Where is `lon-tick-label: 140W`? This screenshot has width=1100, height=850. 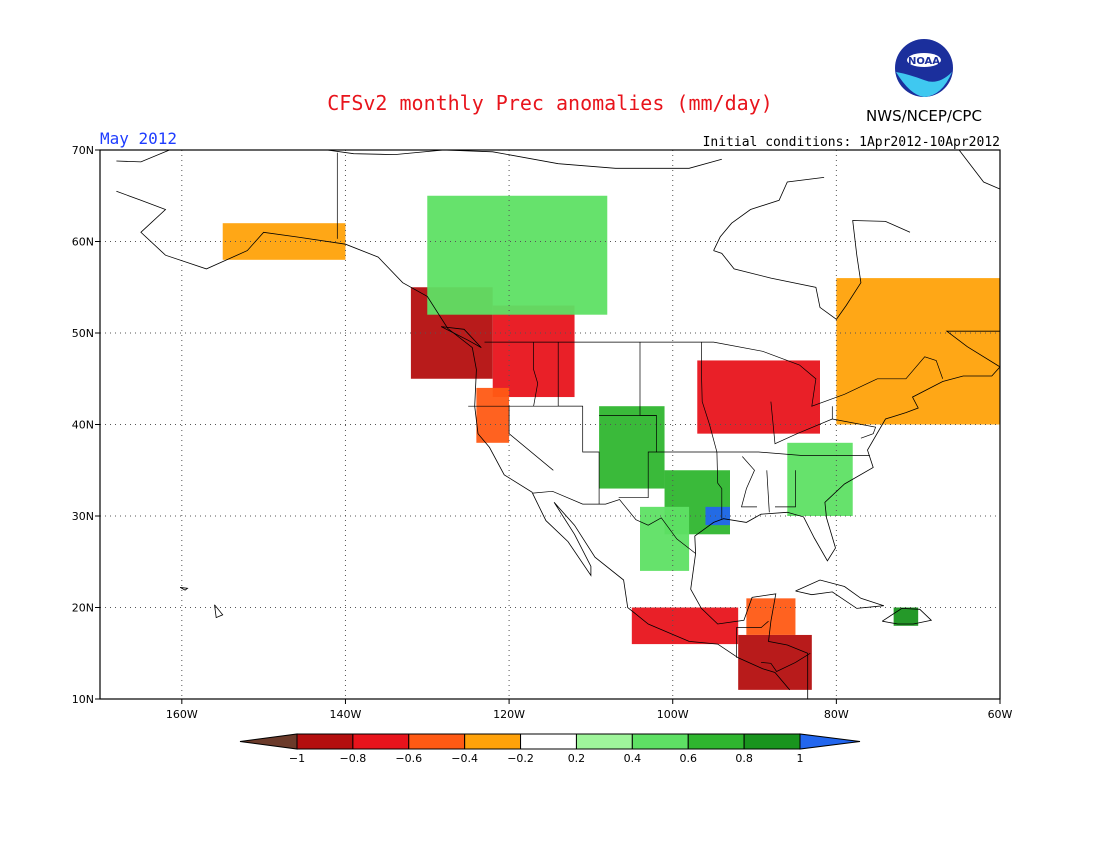 lon-tick-label: 140W is located at coordinates (346, 714).